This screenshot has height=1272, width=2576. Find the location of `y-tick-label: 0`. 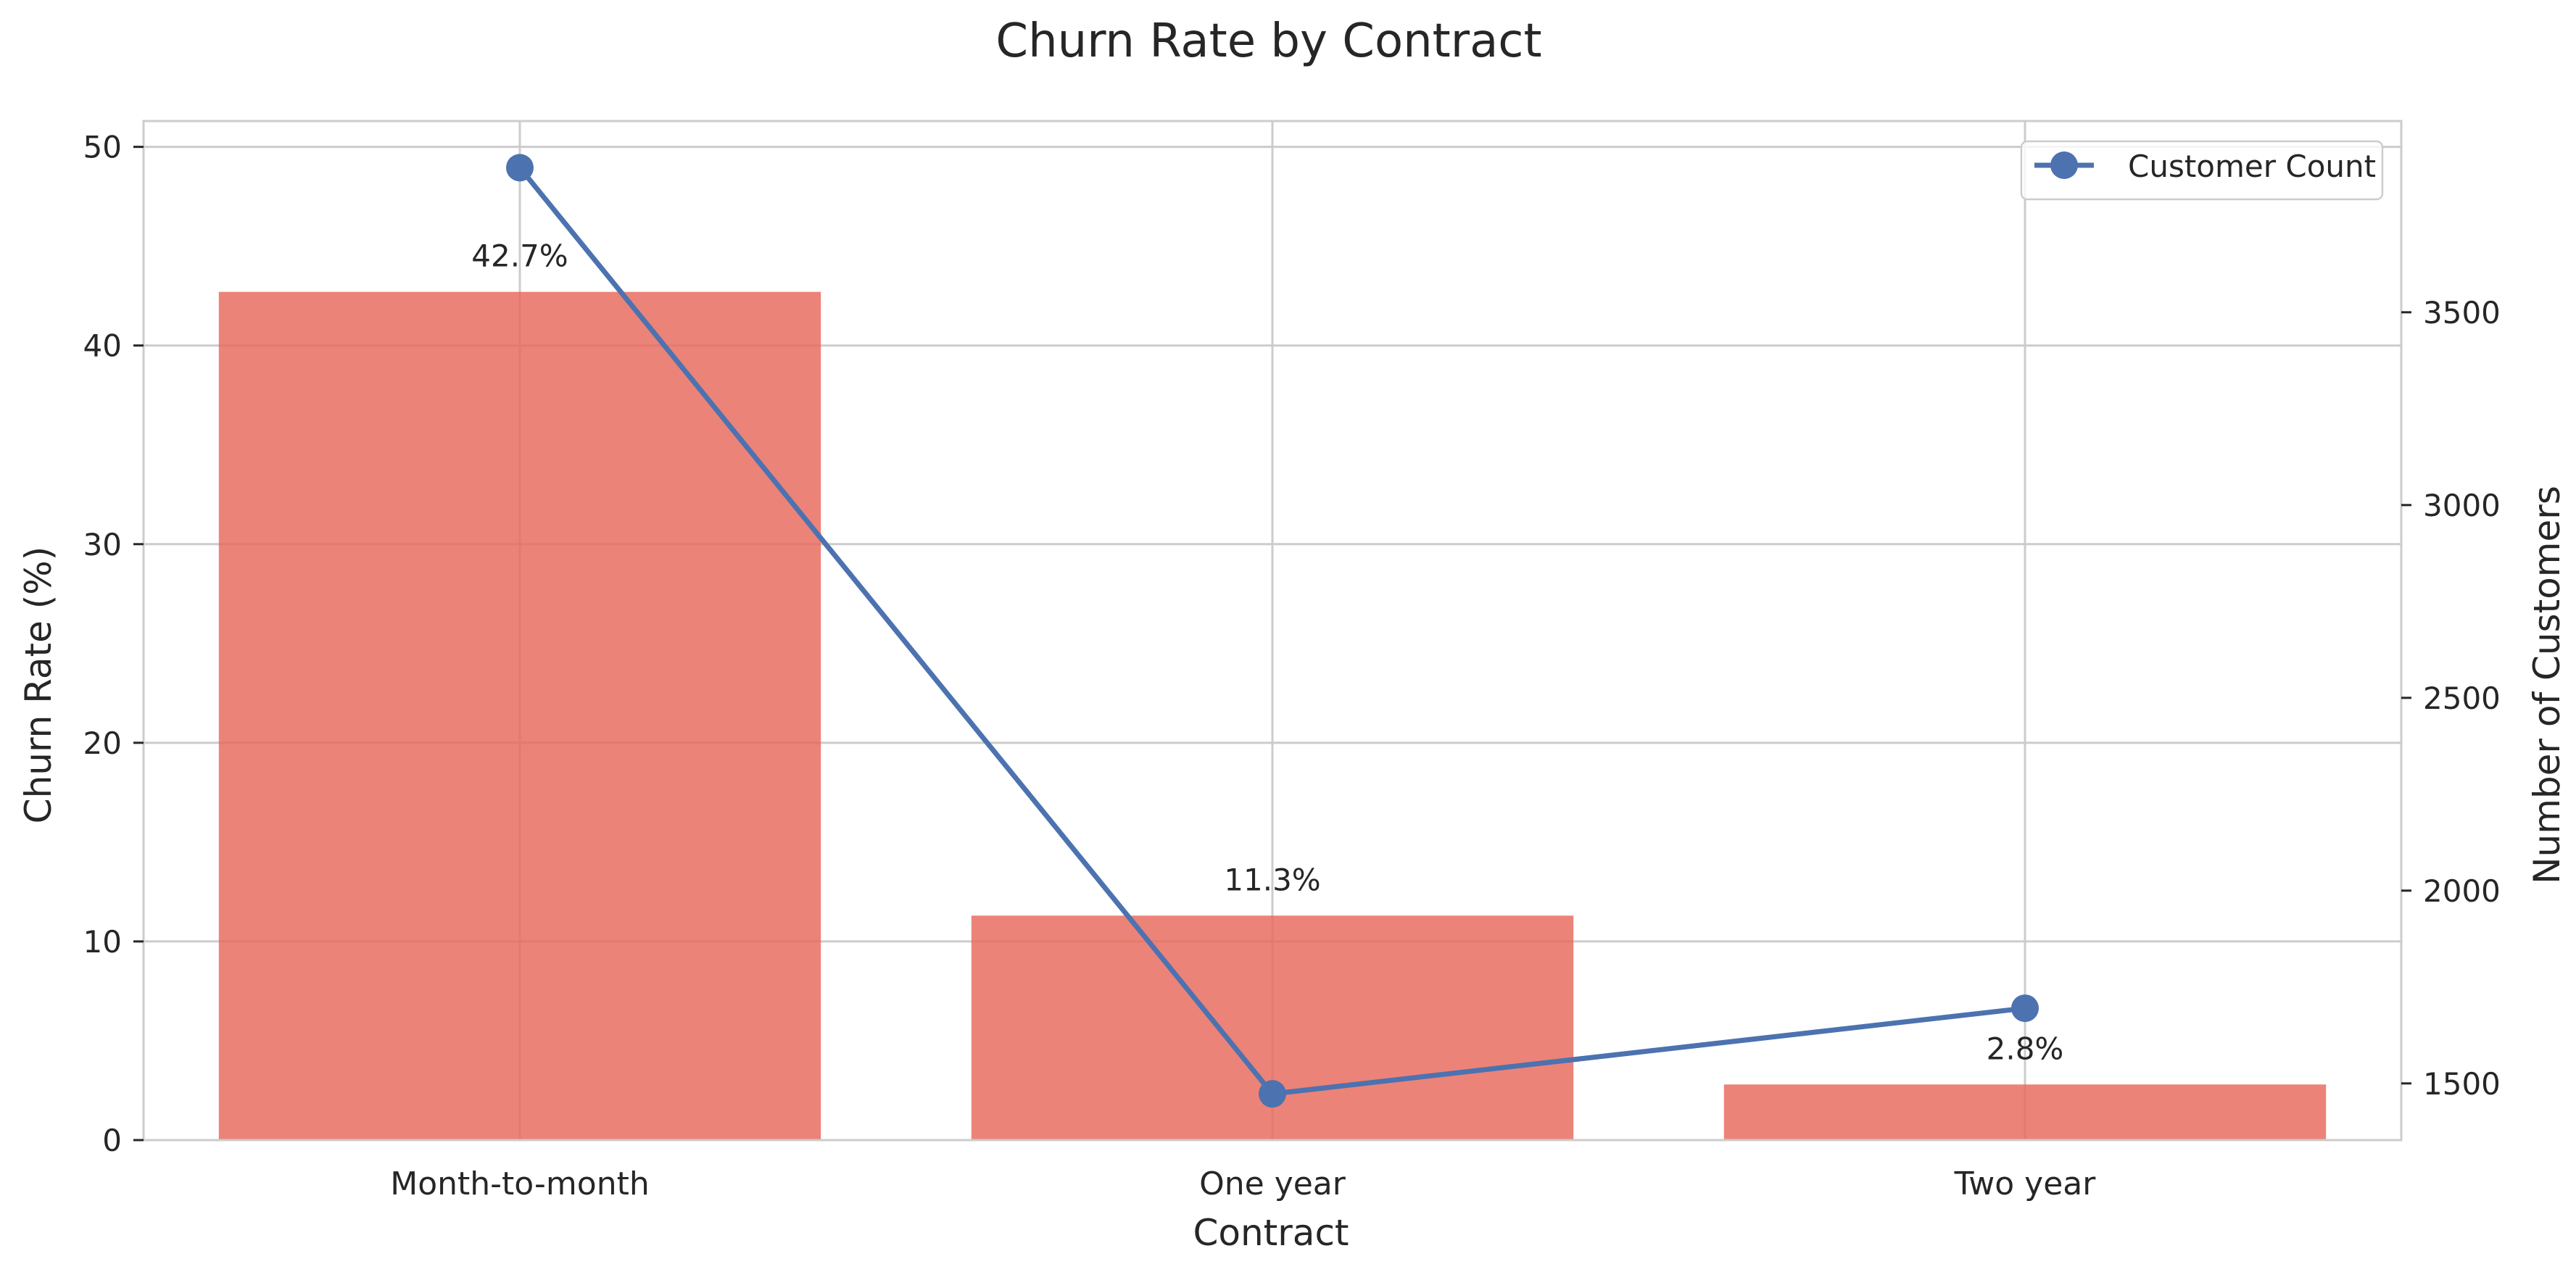

y-tick-label: 0 is located at coordinates (112, 1140).